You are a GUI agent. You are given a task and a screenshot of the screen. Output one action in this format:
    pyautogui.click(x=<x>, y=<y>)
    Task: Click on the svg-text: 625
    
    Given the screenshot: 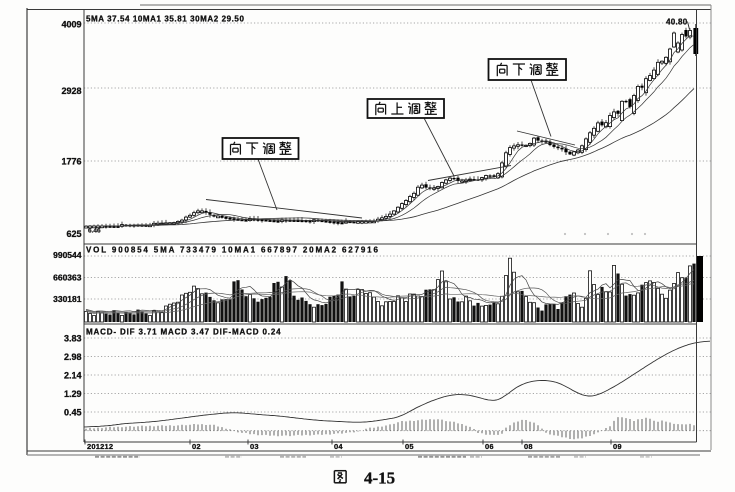 What is the action you would take?
    pyautogui.click(x=73, y=234)
    